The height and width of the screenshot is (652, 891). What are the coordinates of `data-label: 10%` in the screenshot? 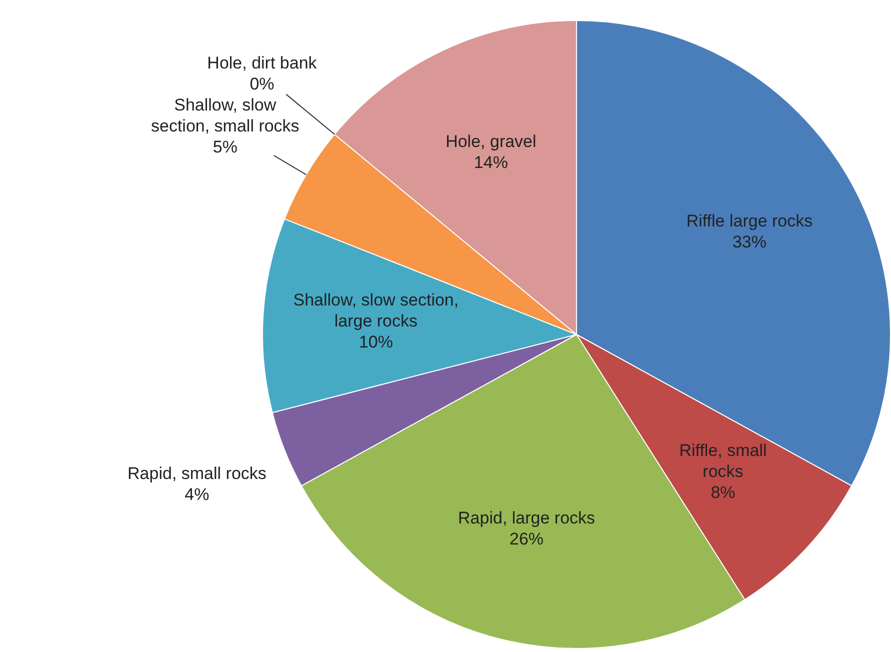 It's located at (375, 342).